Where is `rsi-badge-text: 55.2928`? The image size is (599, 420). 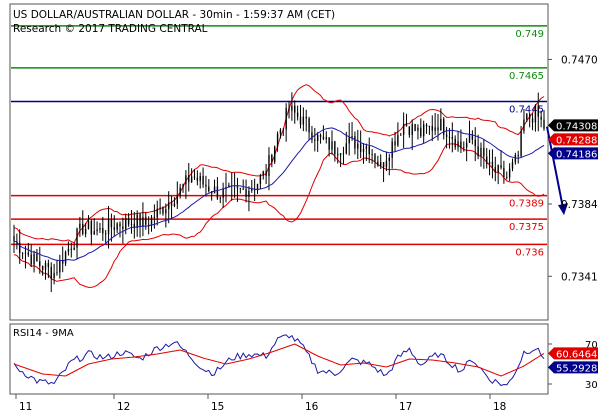
rsi-badge-text: 55.2928 is located at coordinates (576, 368).